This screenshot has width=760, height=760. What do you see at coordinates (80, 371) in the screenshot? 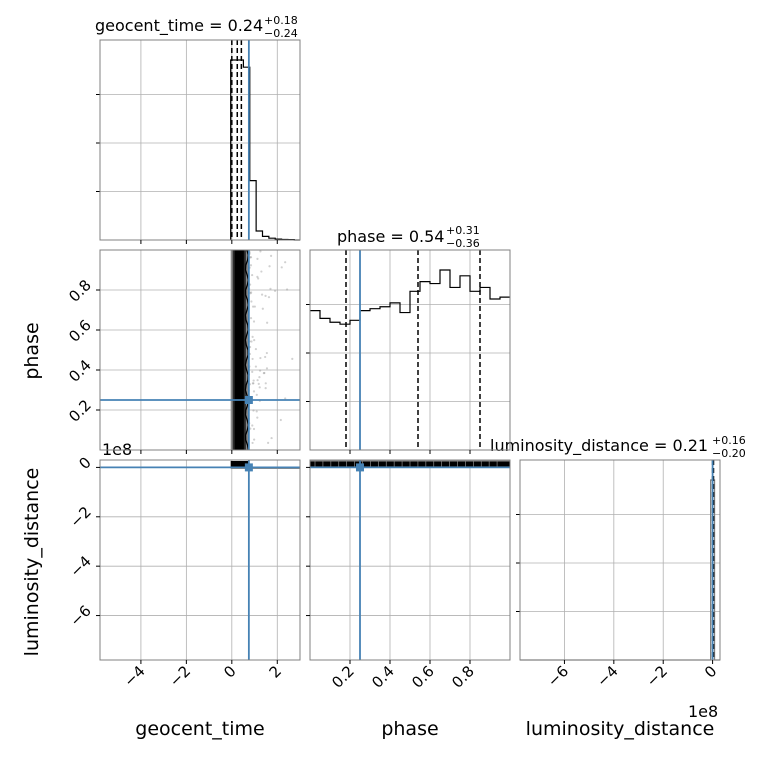
I see `yticklabel-phase-1: 0.4` at bounding box center [80, 371].